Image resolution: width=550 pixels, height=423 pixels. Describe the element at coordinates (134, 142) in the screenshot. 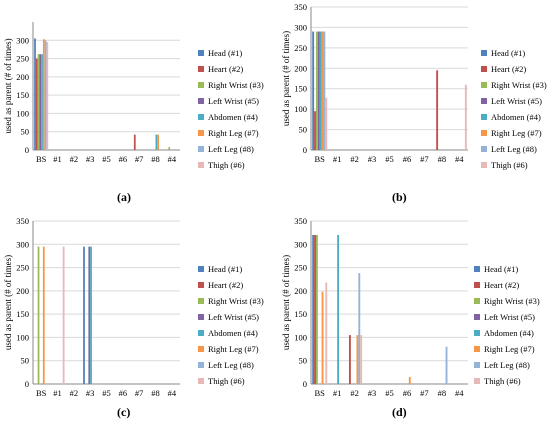

I see `bar-heart-2--n7` at that location.